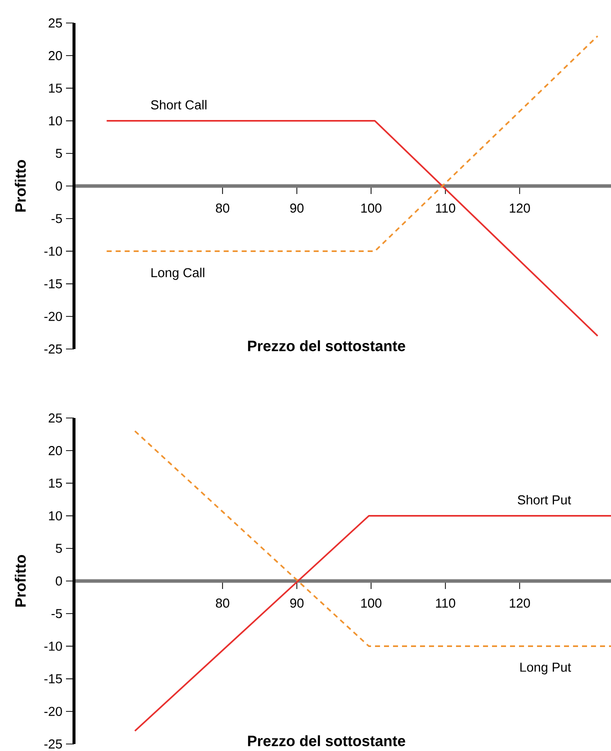  What do you see at coordinates (178, 105) in the screenshot?
I see `series-label: Short Call` at bounding box center [178, 105].